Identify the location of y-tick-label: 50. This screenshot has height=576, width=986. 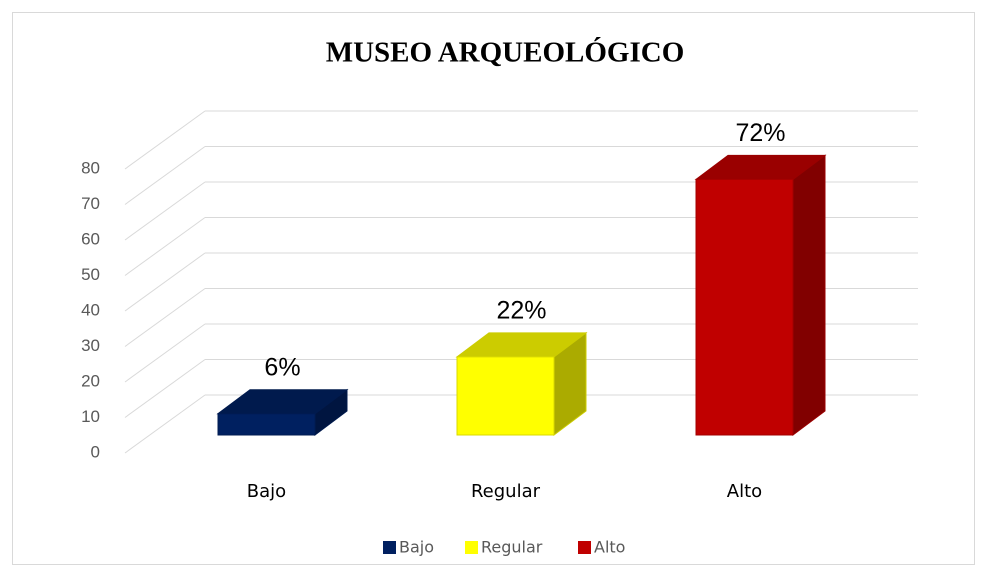
(90, 274).